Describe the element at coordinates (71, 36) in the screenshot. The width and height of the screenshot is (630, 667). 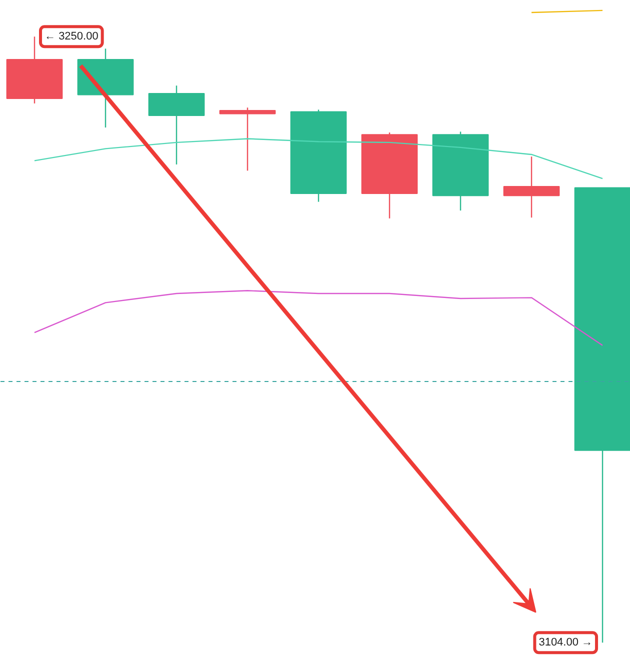
I see `annotation: ← 3250.00` at that location.